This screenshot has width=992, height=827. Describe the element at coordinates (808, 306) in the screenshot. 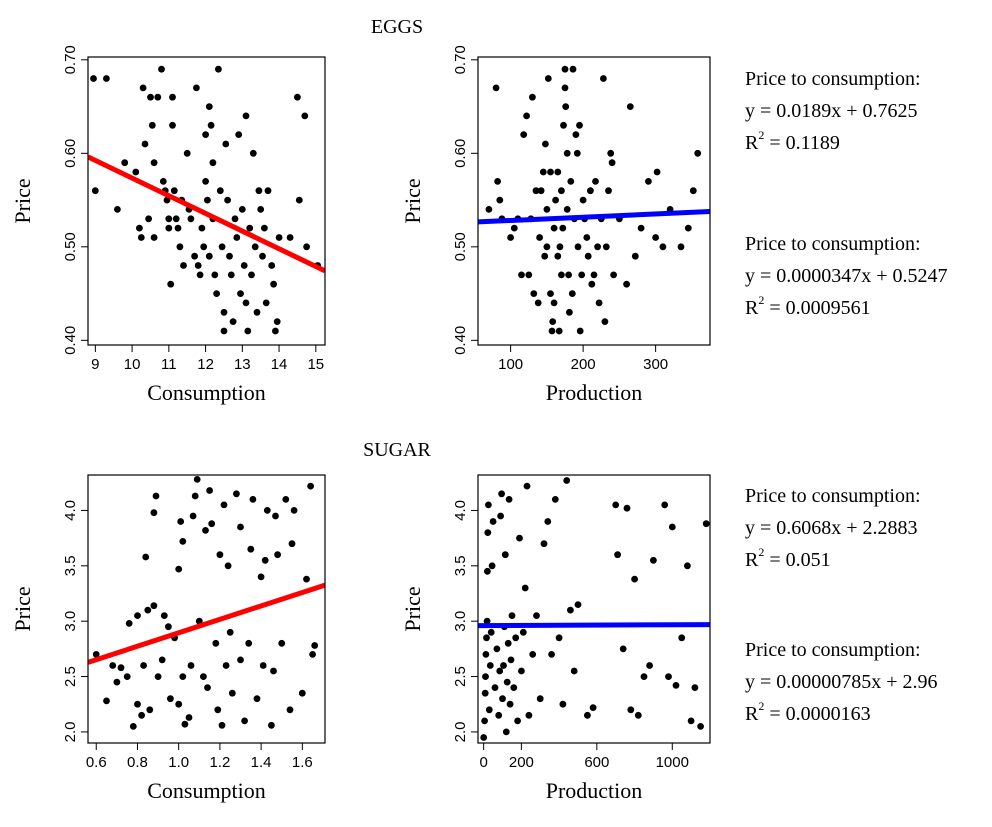

I see `equation-r2: R2 = 0.0009561` at that location.